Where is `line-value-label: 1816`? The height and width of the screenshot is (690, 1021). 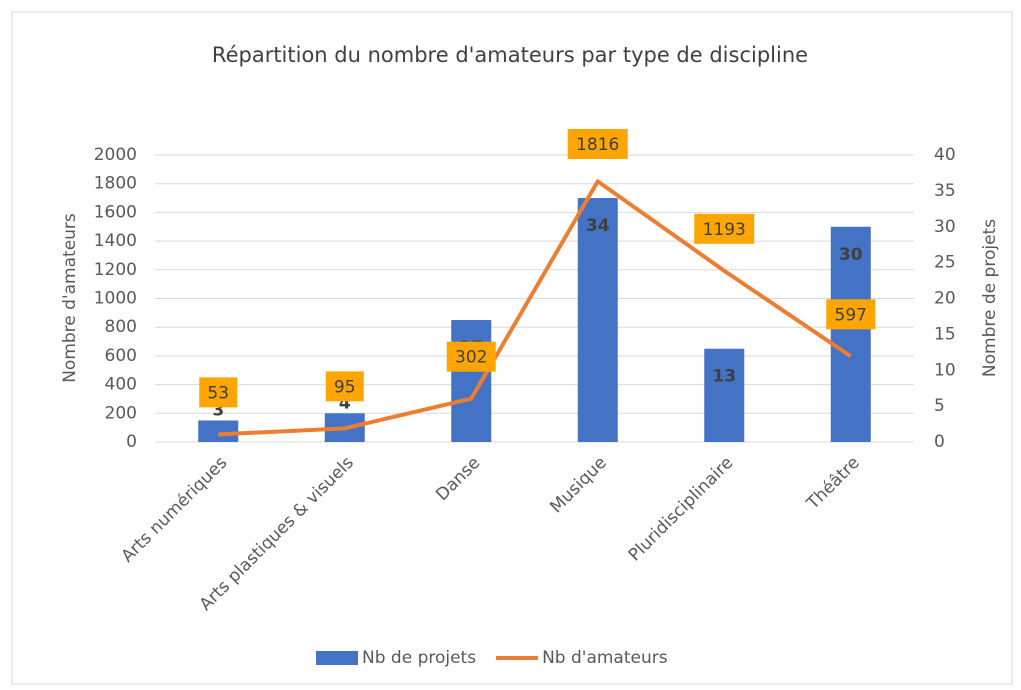
line-value-label: 1816 is located at coordinates (597, 145).